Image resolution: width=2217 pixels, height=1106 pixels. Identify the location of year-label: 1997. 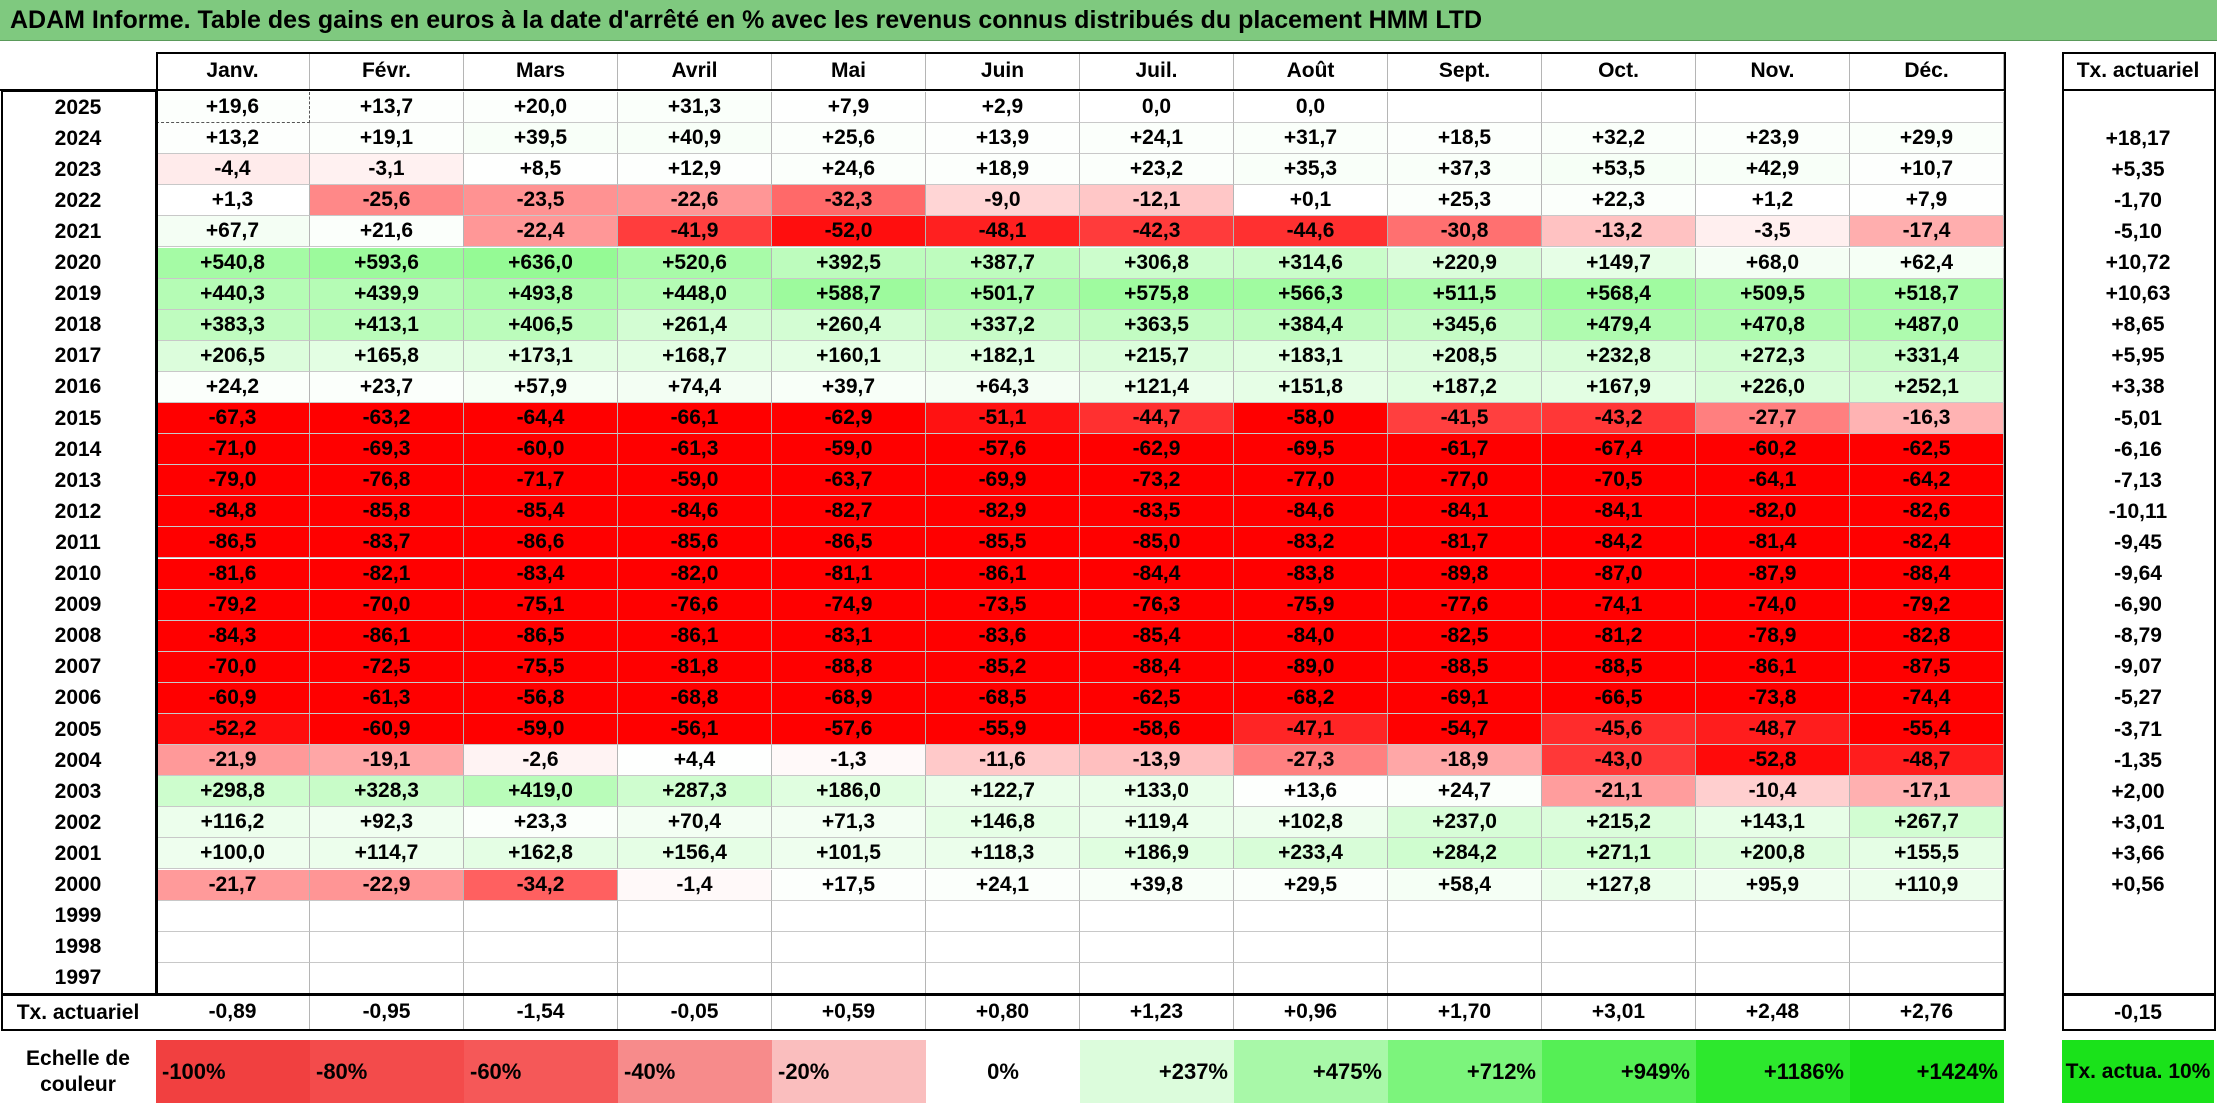
(78, 978).